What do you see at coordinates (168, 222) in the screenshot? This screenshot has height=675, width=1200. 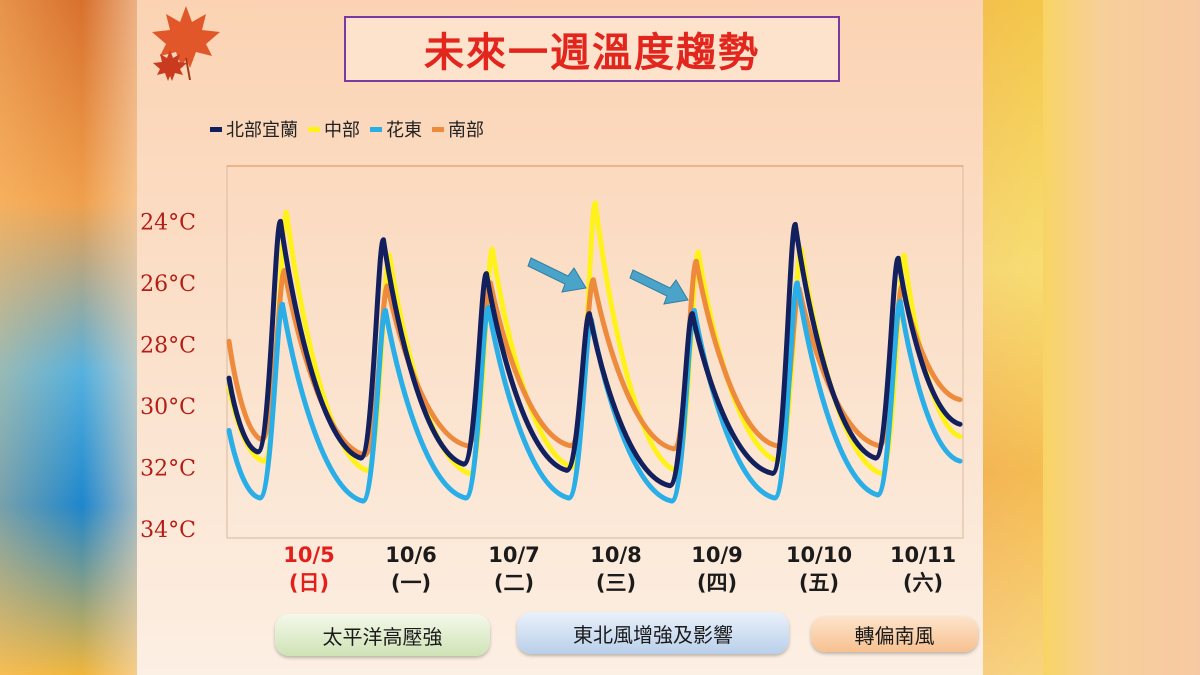 I see `y-tick-label: 24°C` at bounding box center [168, 222].